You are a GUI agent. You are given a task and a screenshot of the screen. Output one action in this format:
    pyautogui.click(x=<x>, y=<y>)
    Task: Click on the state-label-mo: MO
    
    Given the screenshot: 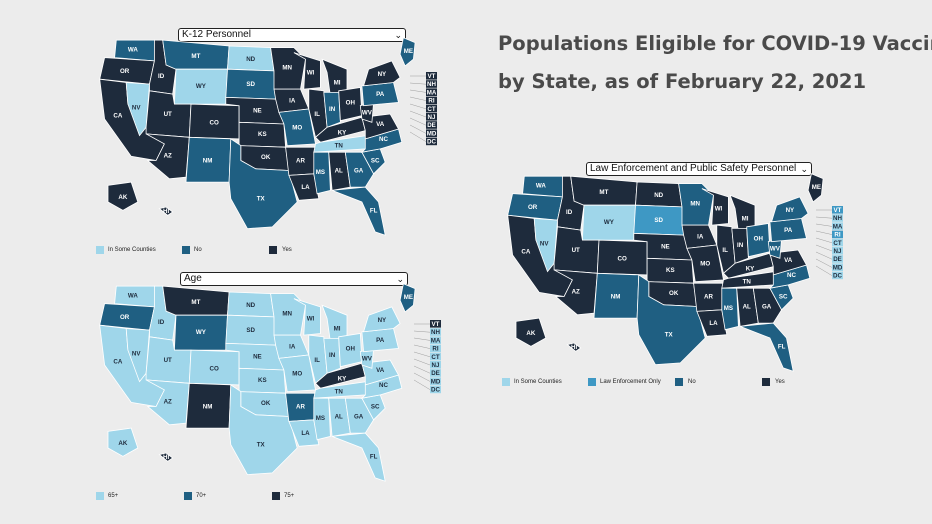 What is the action you would take?
    pyautogui.click(x=705, y=263)
    